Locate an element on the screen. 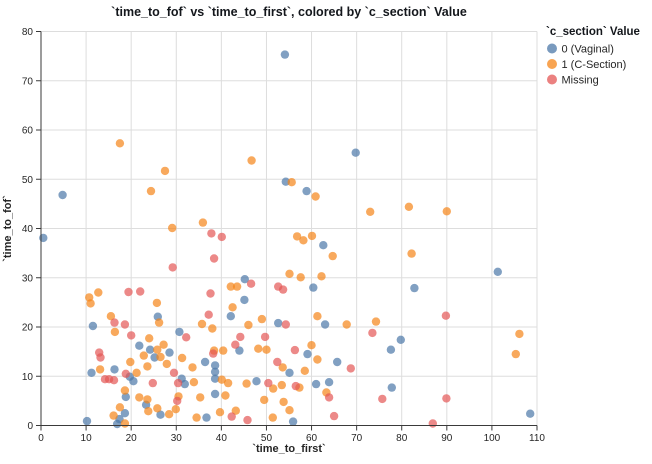 This screenshot has width=652, height=464. legend-label-1: 1 (C-Section) is located at coordinates (594, 65).